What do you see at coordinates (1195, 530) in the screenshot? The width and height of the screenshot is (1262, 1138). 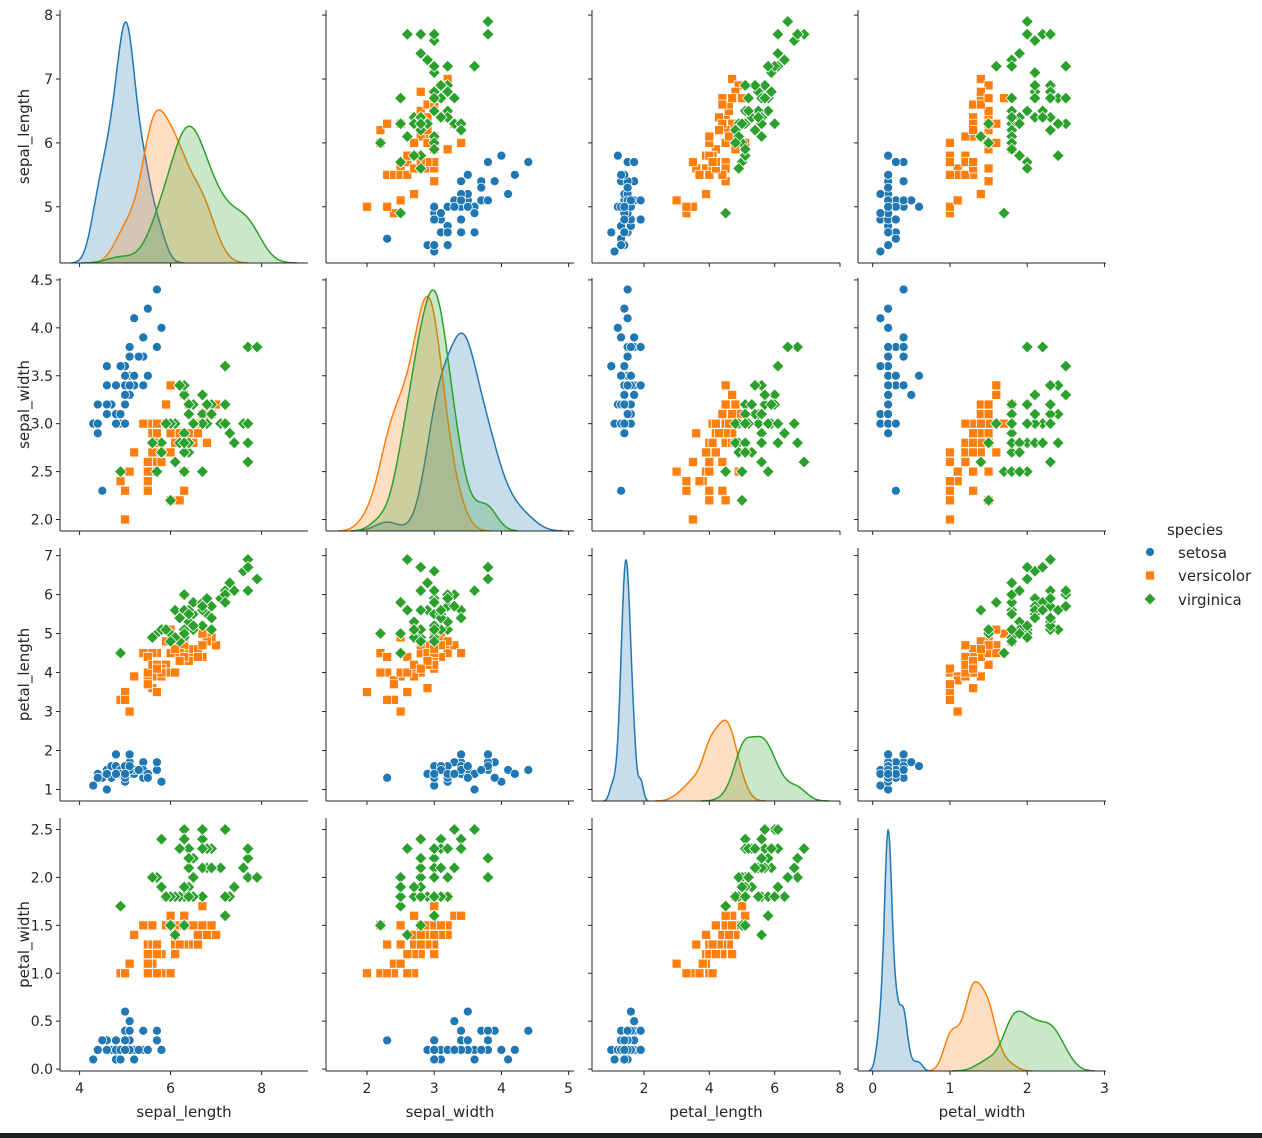 I see `legend-title: species` at bounding box center [1195, 530].